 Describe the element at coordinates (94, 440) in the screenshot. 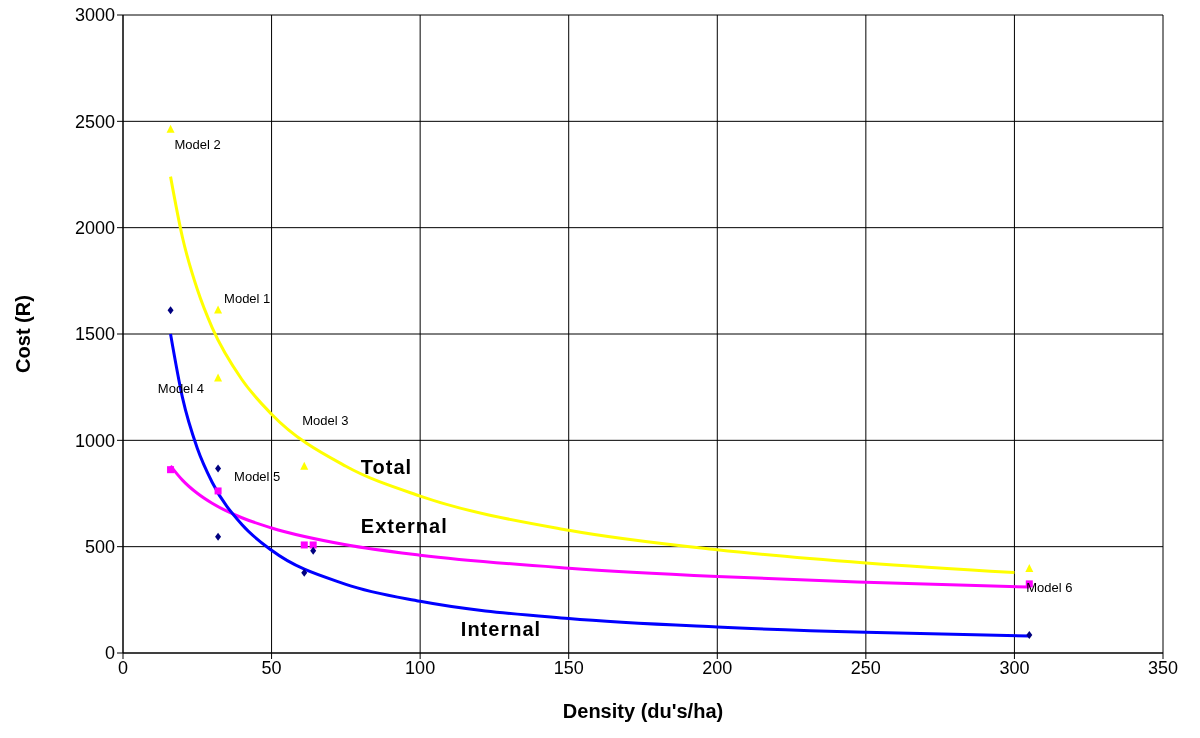

I see `y-tick-label: 1000` at that location.